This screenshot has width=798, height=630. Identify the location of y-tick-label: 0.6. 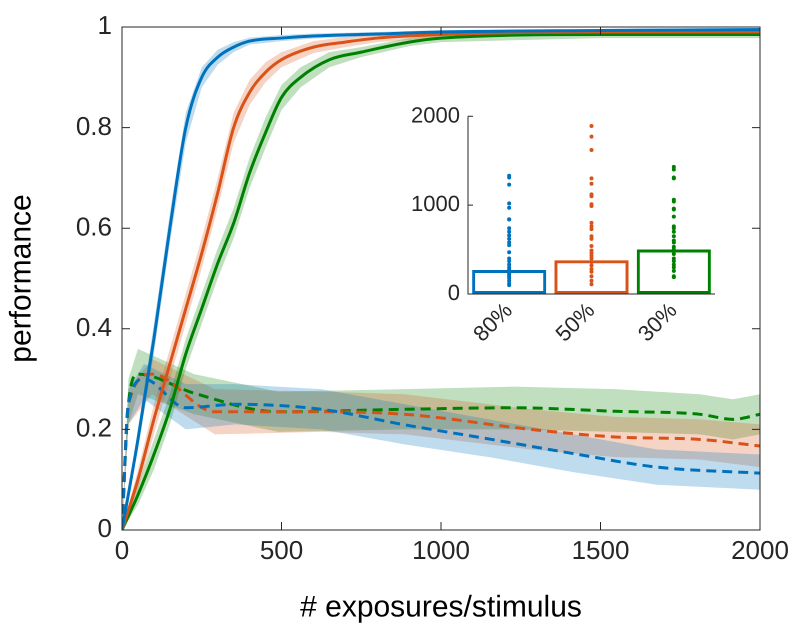
(94, 226).